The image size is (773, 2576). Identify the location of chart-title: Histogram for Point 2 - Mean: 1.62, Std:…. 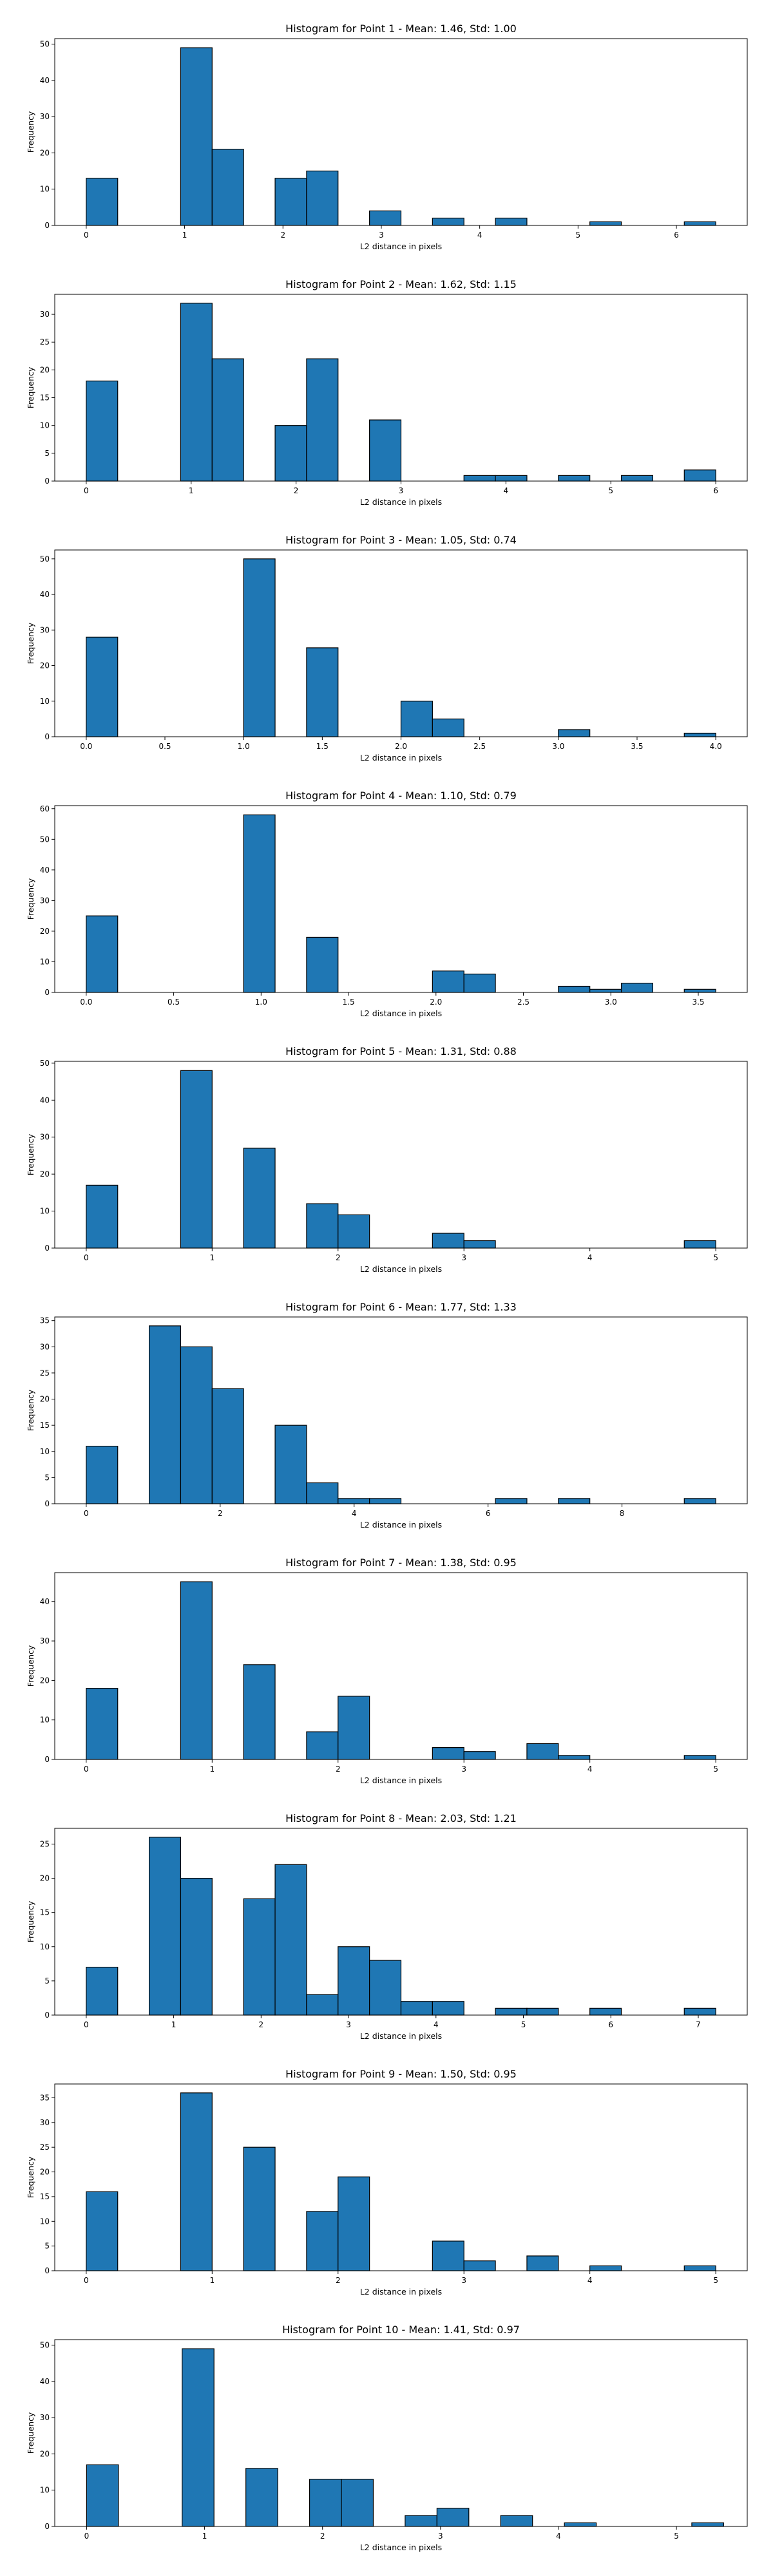
(401, 284).